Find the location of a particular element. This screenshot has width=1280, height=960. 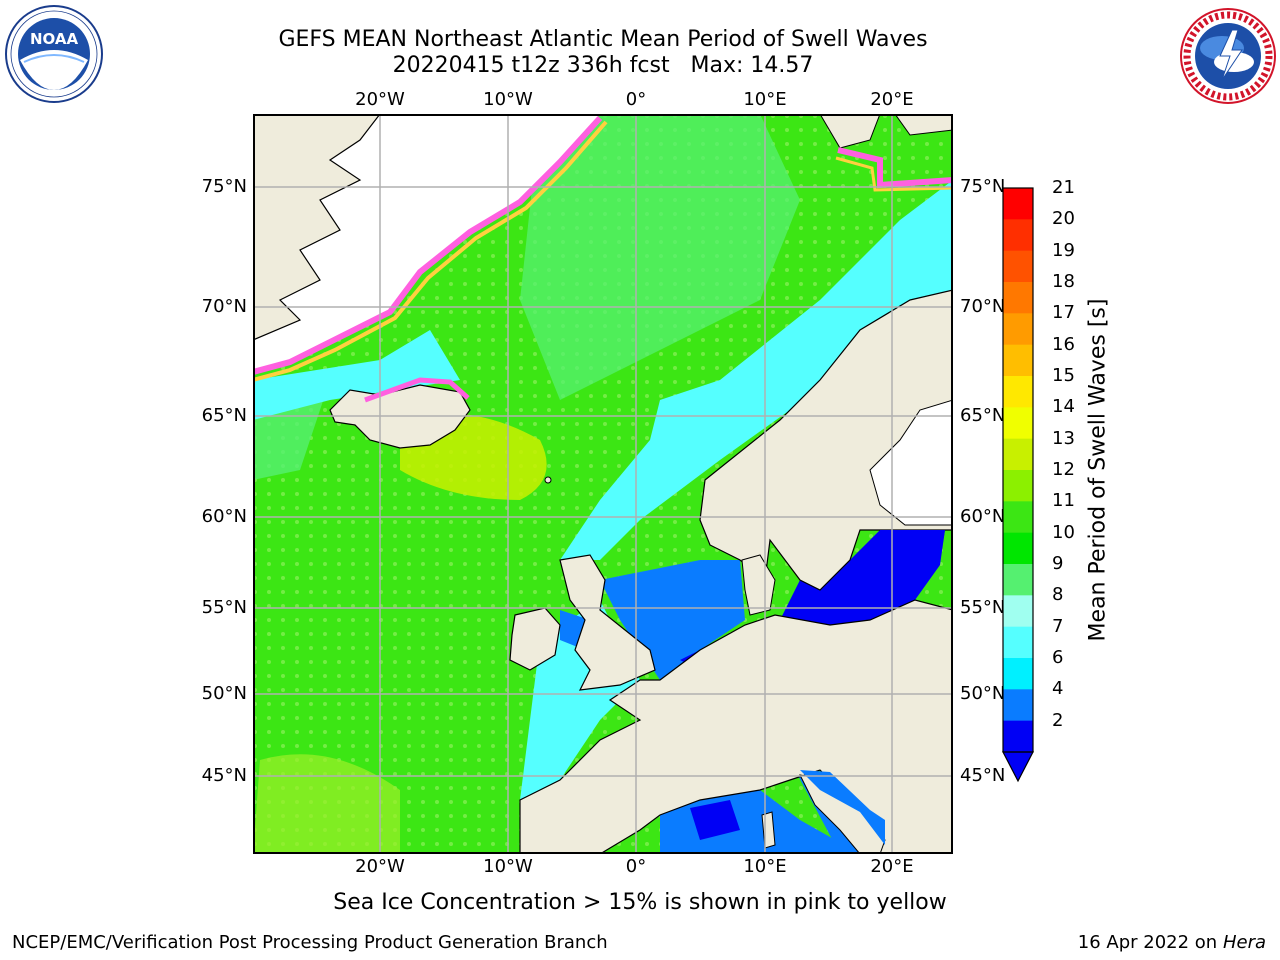

colorbar-tick-label: 9 is located at coordinates (1058, 563).